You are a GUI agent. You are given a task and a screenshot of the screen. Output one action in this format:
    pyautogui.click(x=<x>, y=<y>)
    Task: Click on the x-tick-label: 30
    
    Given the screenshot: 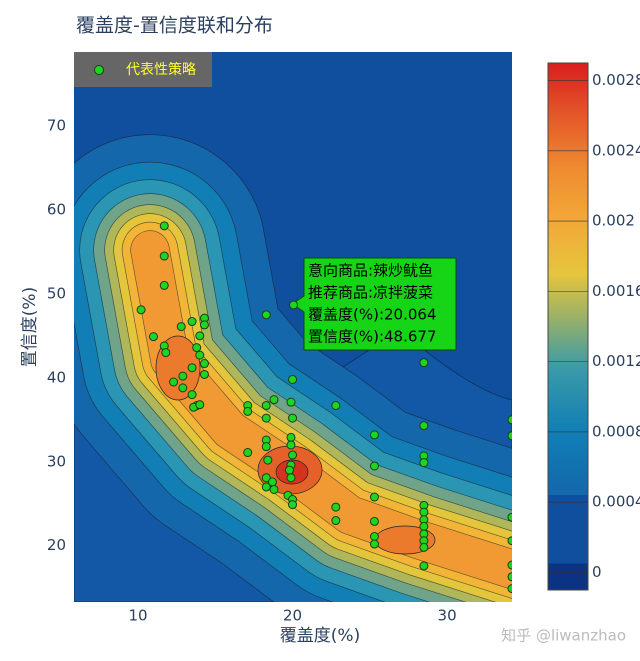 What is the action you would take?
    pyautogui.click(x=447, y=616)
    